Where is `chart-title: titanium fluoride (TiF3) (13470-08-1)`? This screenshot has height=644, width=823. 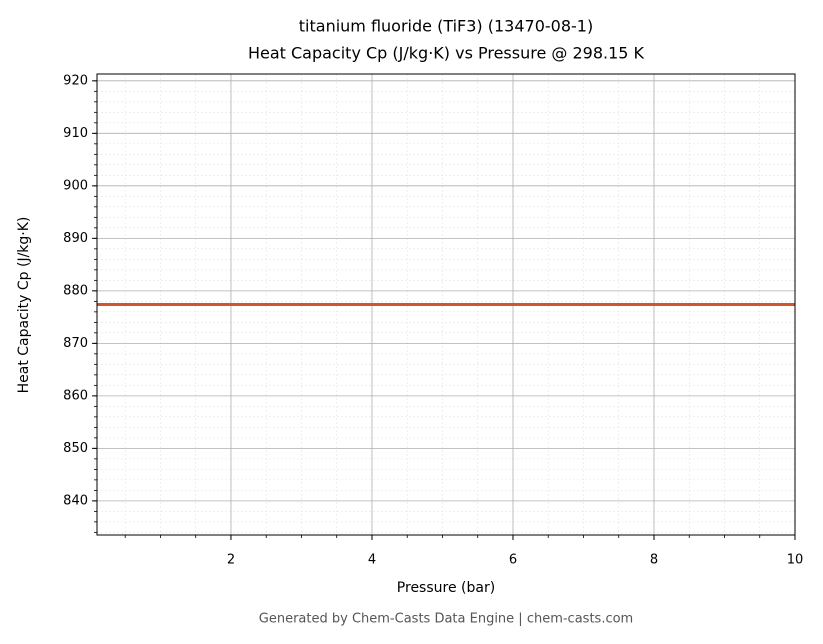 chart-title: titanium fluoride (TiF3) (13470-08-1) is located at coordinates (446, 26).